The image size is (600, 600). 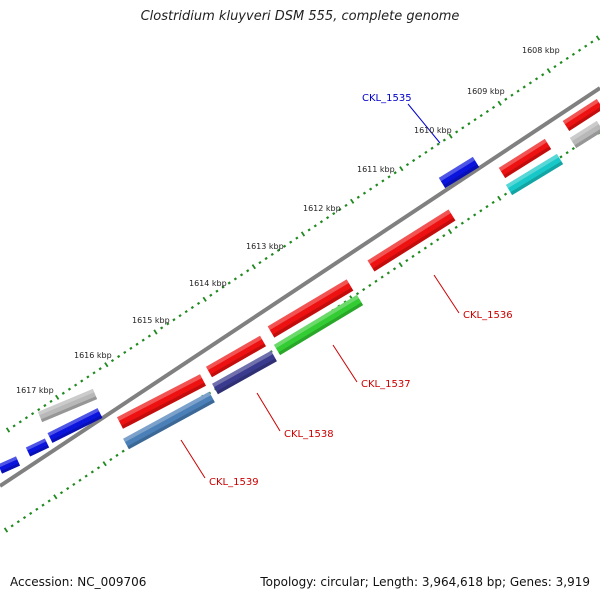 What do you see at coordinates (67, 405) in the screenshot?
I see `gene-bar-gray-left` at bounding box center [67, 405].